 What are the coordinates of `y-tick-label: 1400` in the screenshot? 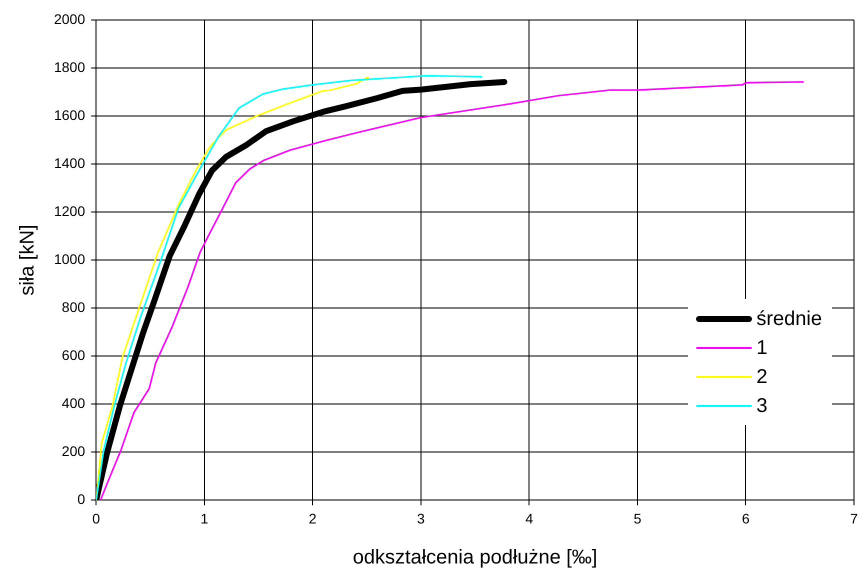 It's located at (70, 162).